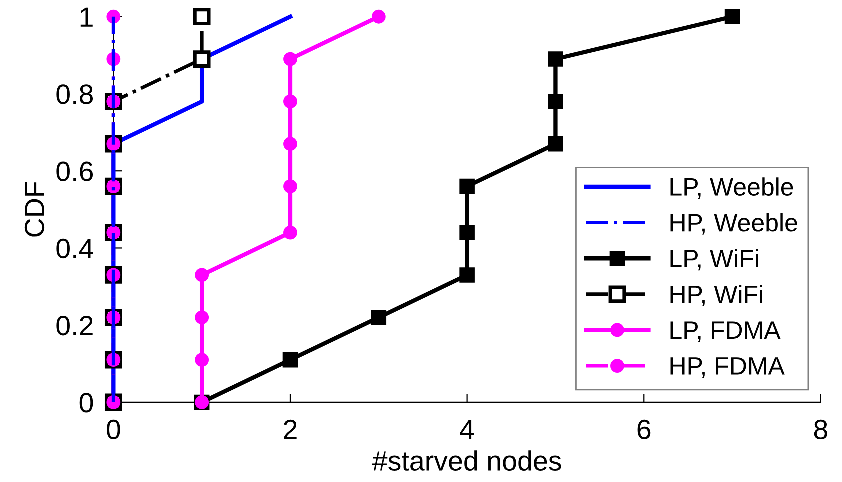 The width and height of the screenshot is (842, 482). What do you see at coordinates (34, 209) in the screenshot?
I see `y-axis-title: CDF` at bounding box center [34, 209].